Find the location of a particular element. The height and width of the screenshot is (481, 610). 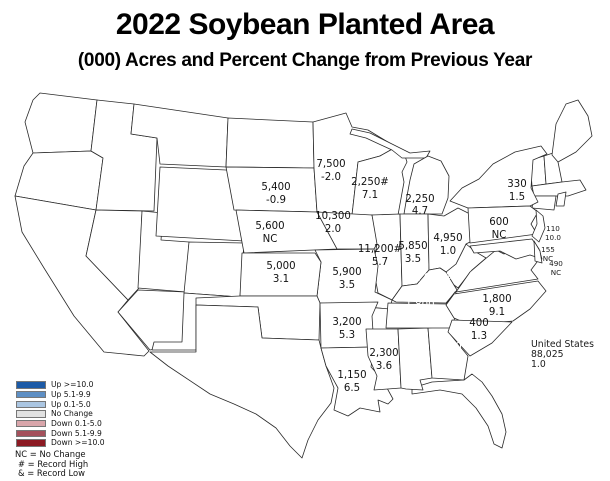

legend-label: Down 5.1-9.9 is located at coordinates (76, 433).